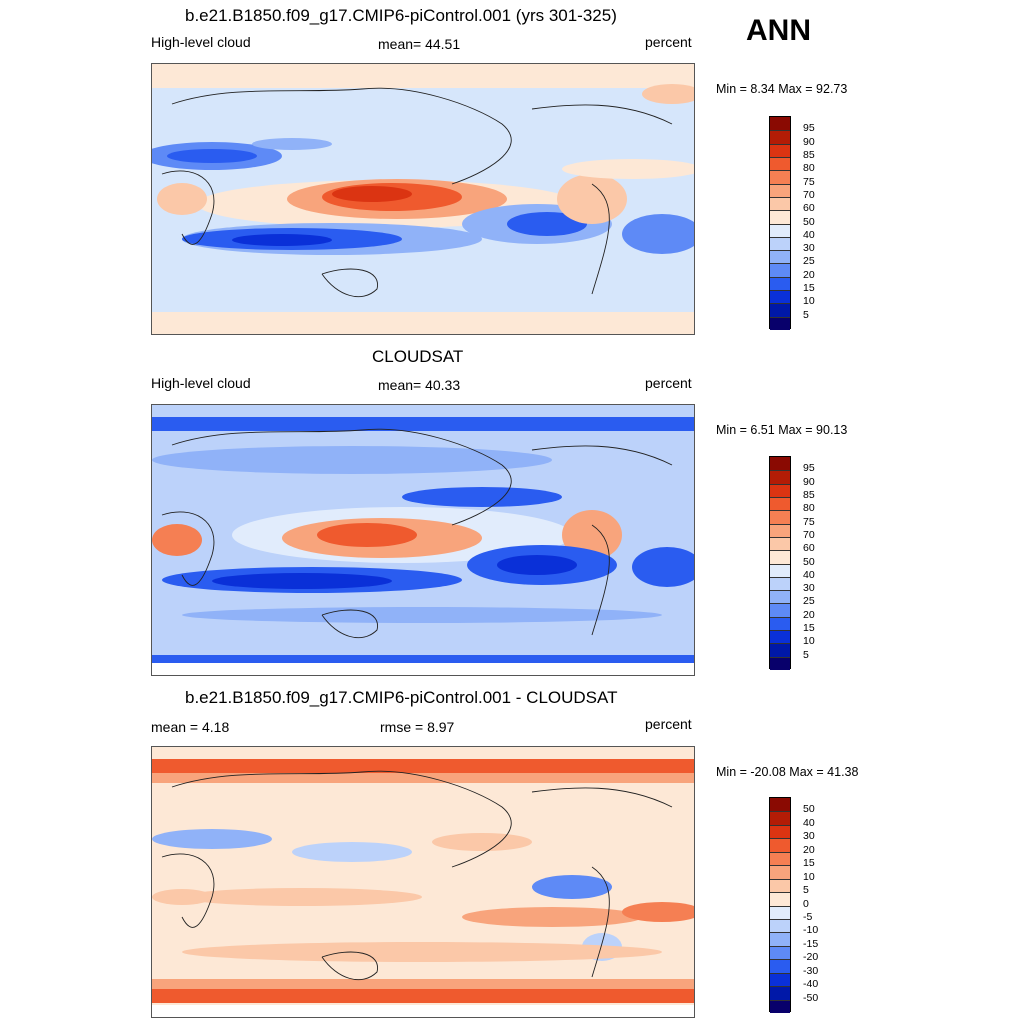 The height and width of the screenshot is (1024, 1024). I want to click on panel-left-label-model: High-level cloud, so click(201, 42).